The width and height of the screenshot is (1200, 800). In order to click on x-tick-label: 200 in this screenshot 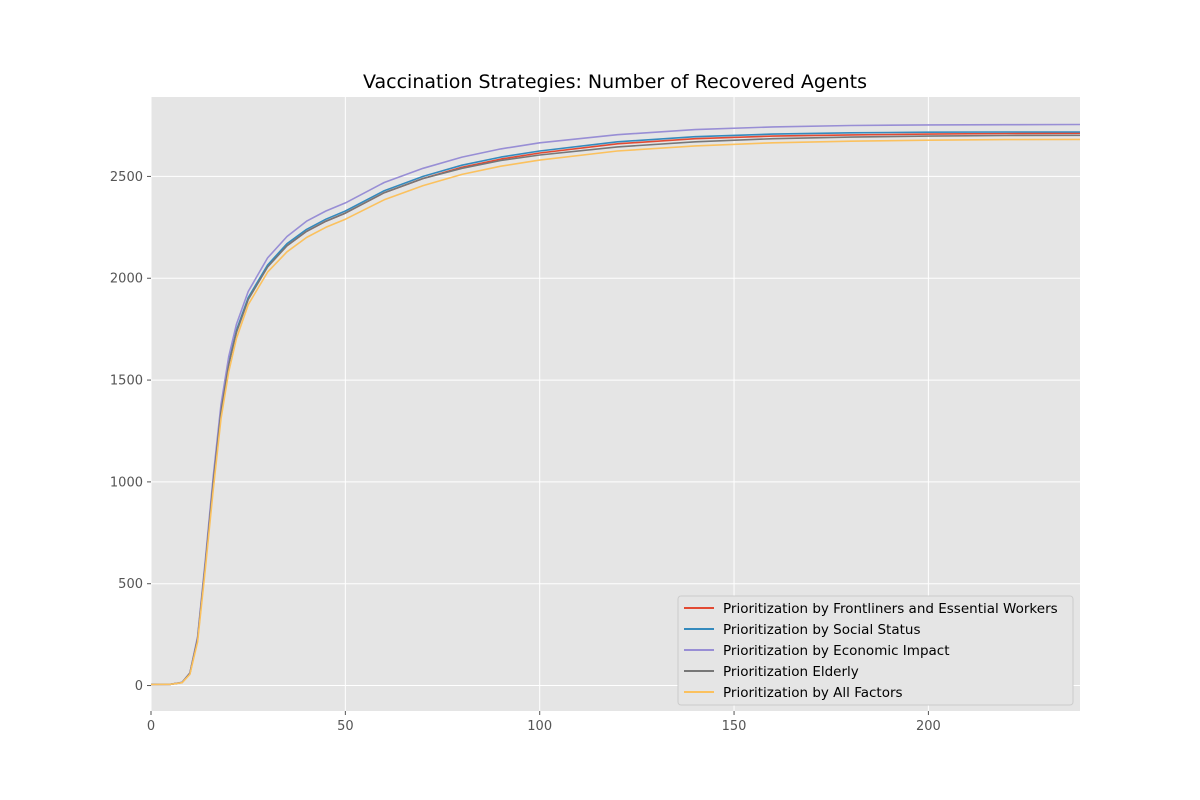, I will do `click(928, 726)`.